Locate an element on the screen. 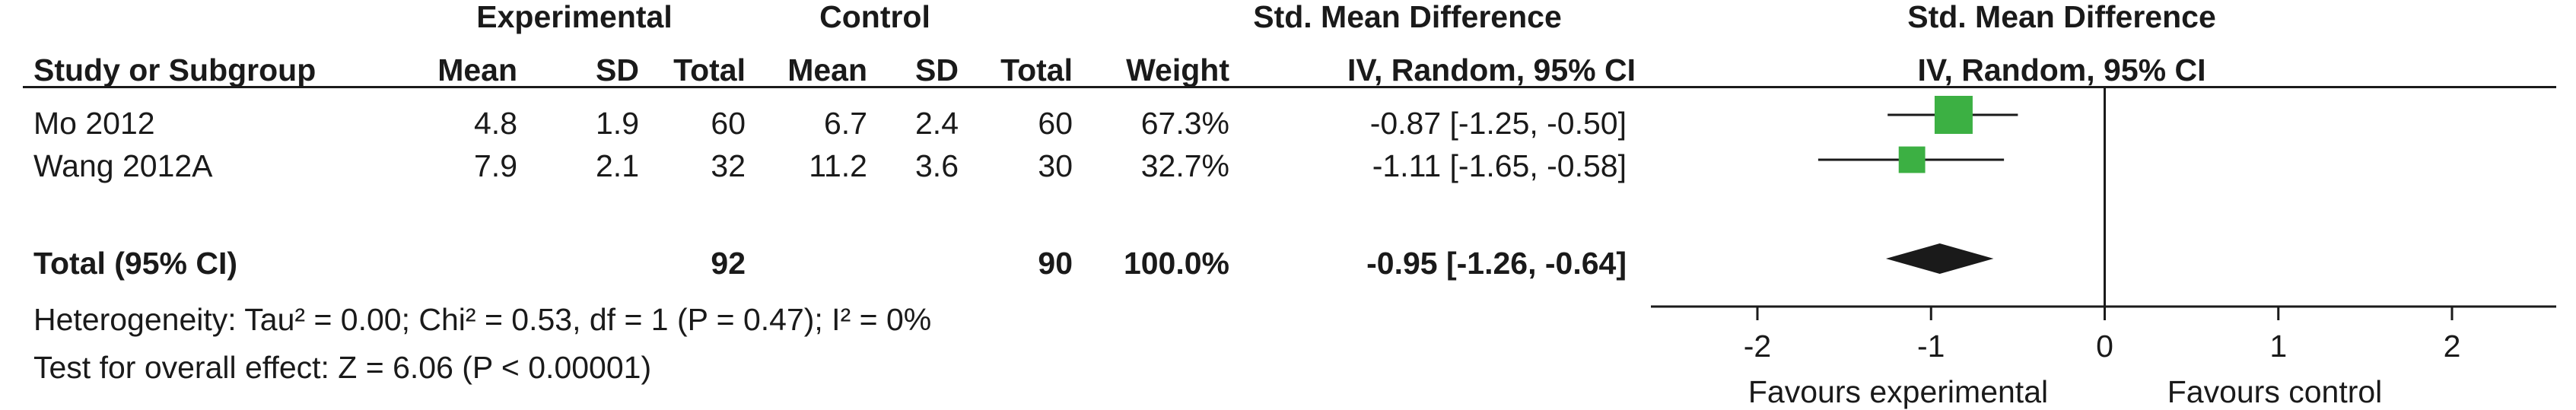 The image size is (2576, 410). col-ci-header-right: IV, Random, 95% CI is located at coordinates (2061, 70).